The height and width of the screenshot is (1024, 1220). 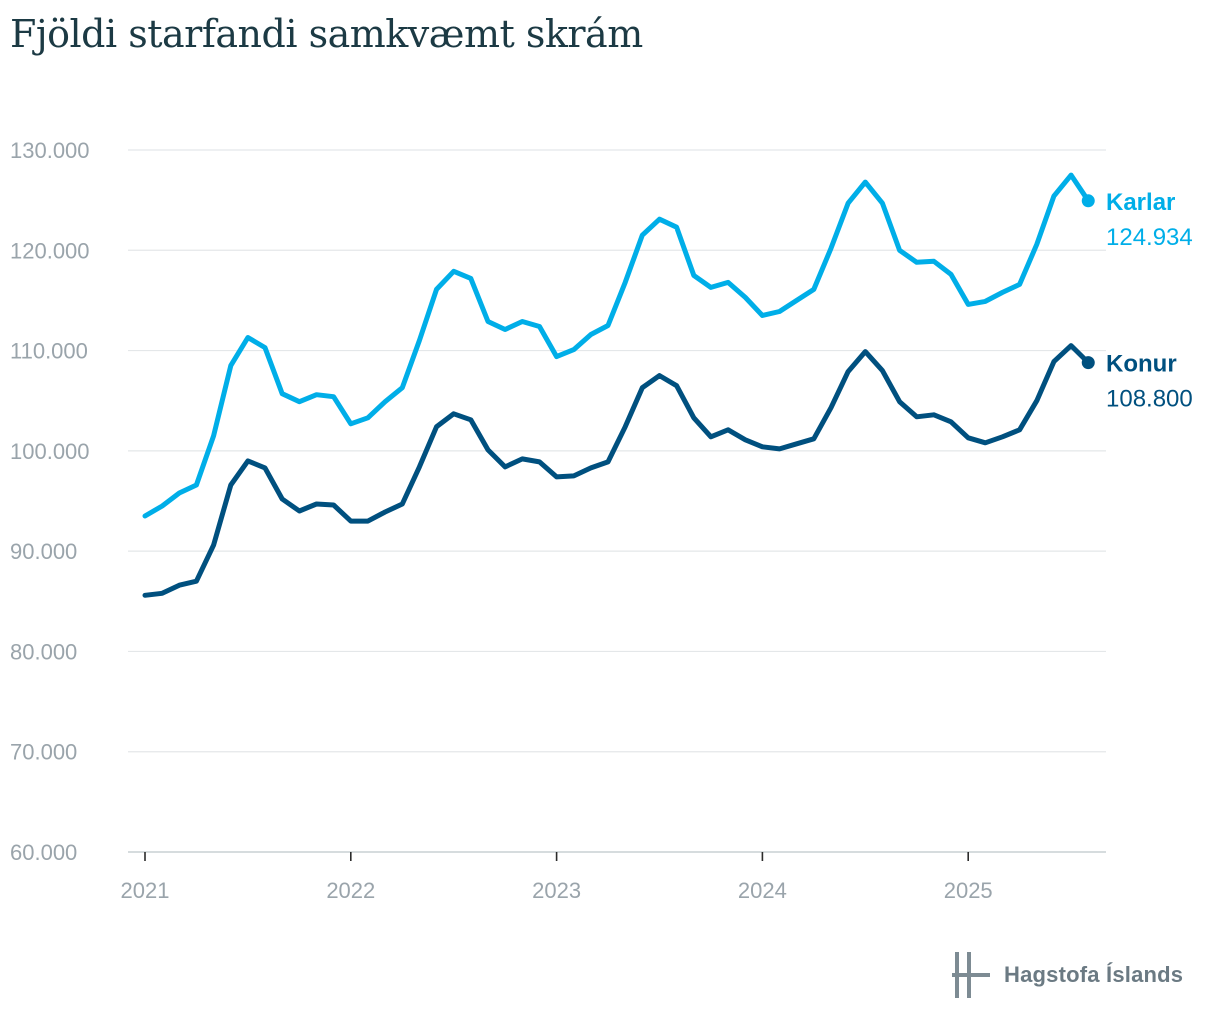 I want to click on x-tick-label: 2024, so click(x=762, y=890).